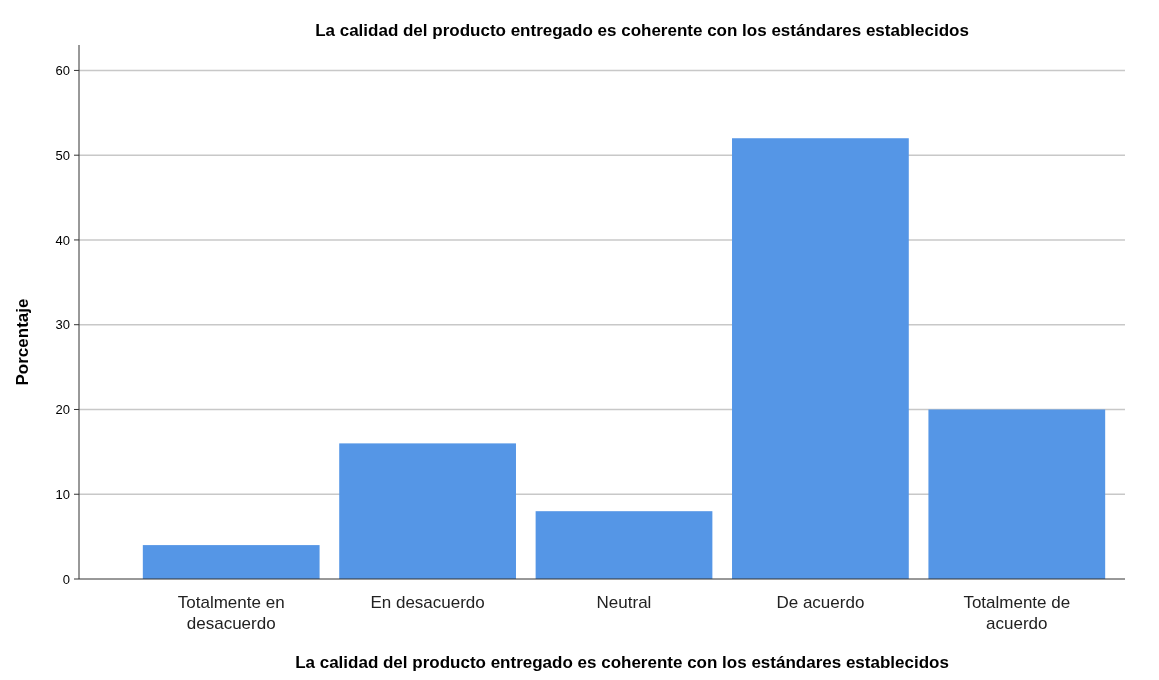  What do you see at coordinates (62, 240) in the screenshot?
I see `y-tick-label: 40` at bounding box center [62, 240].